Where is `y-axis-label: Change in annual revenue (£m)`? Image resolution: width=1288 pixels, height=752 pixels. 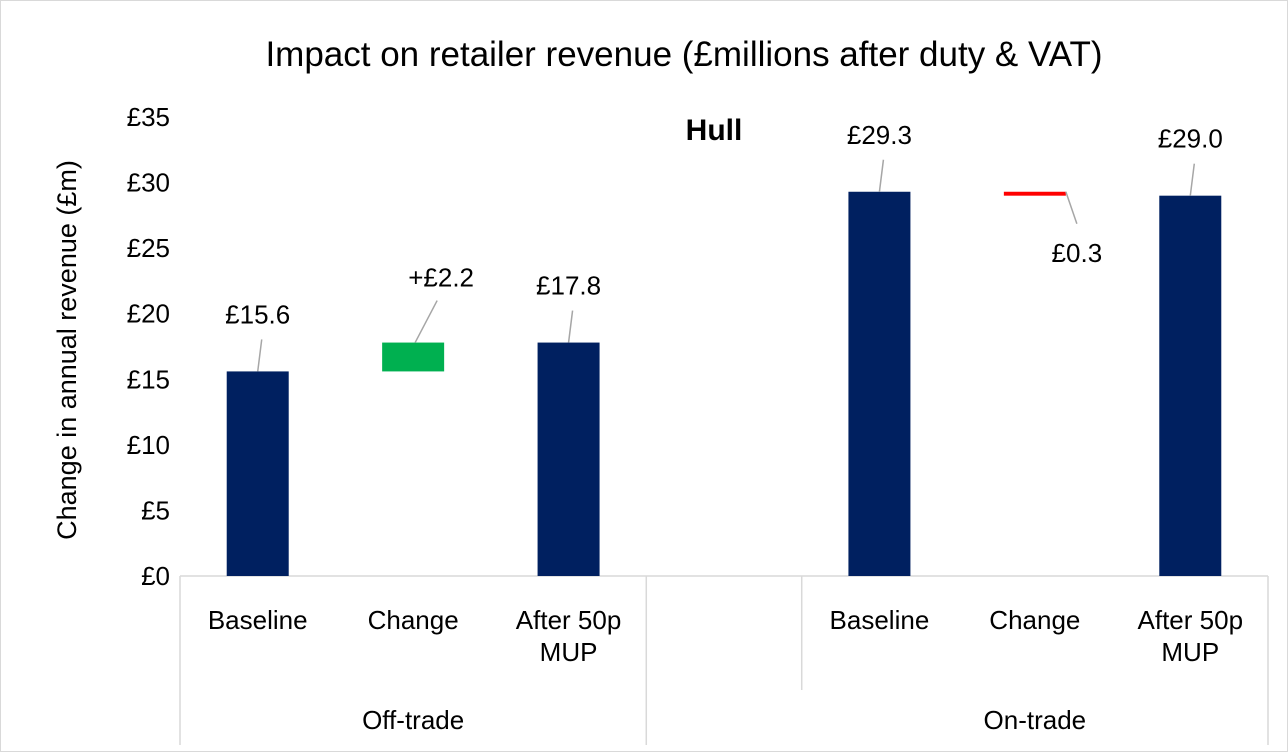
y-axis-label: Change in annual revenue (£m) is located at coordinates (67, 350).